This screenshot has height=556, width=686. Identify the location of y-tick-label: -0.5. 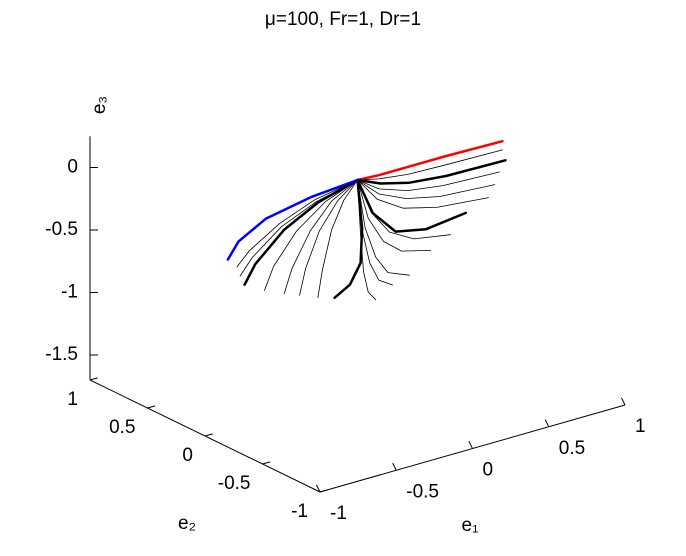
(234, 483).